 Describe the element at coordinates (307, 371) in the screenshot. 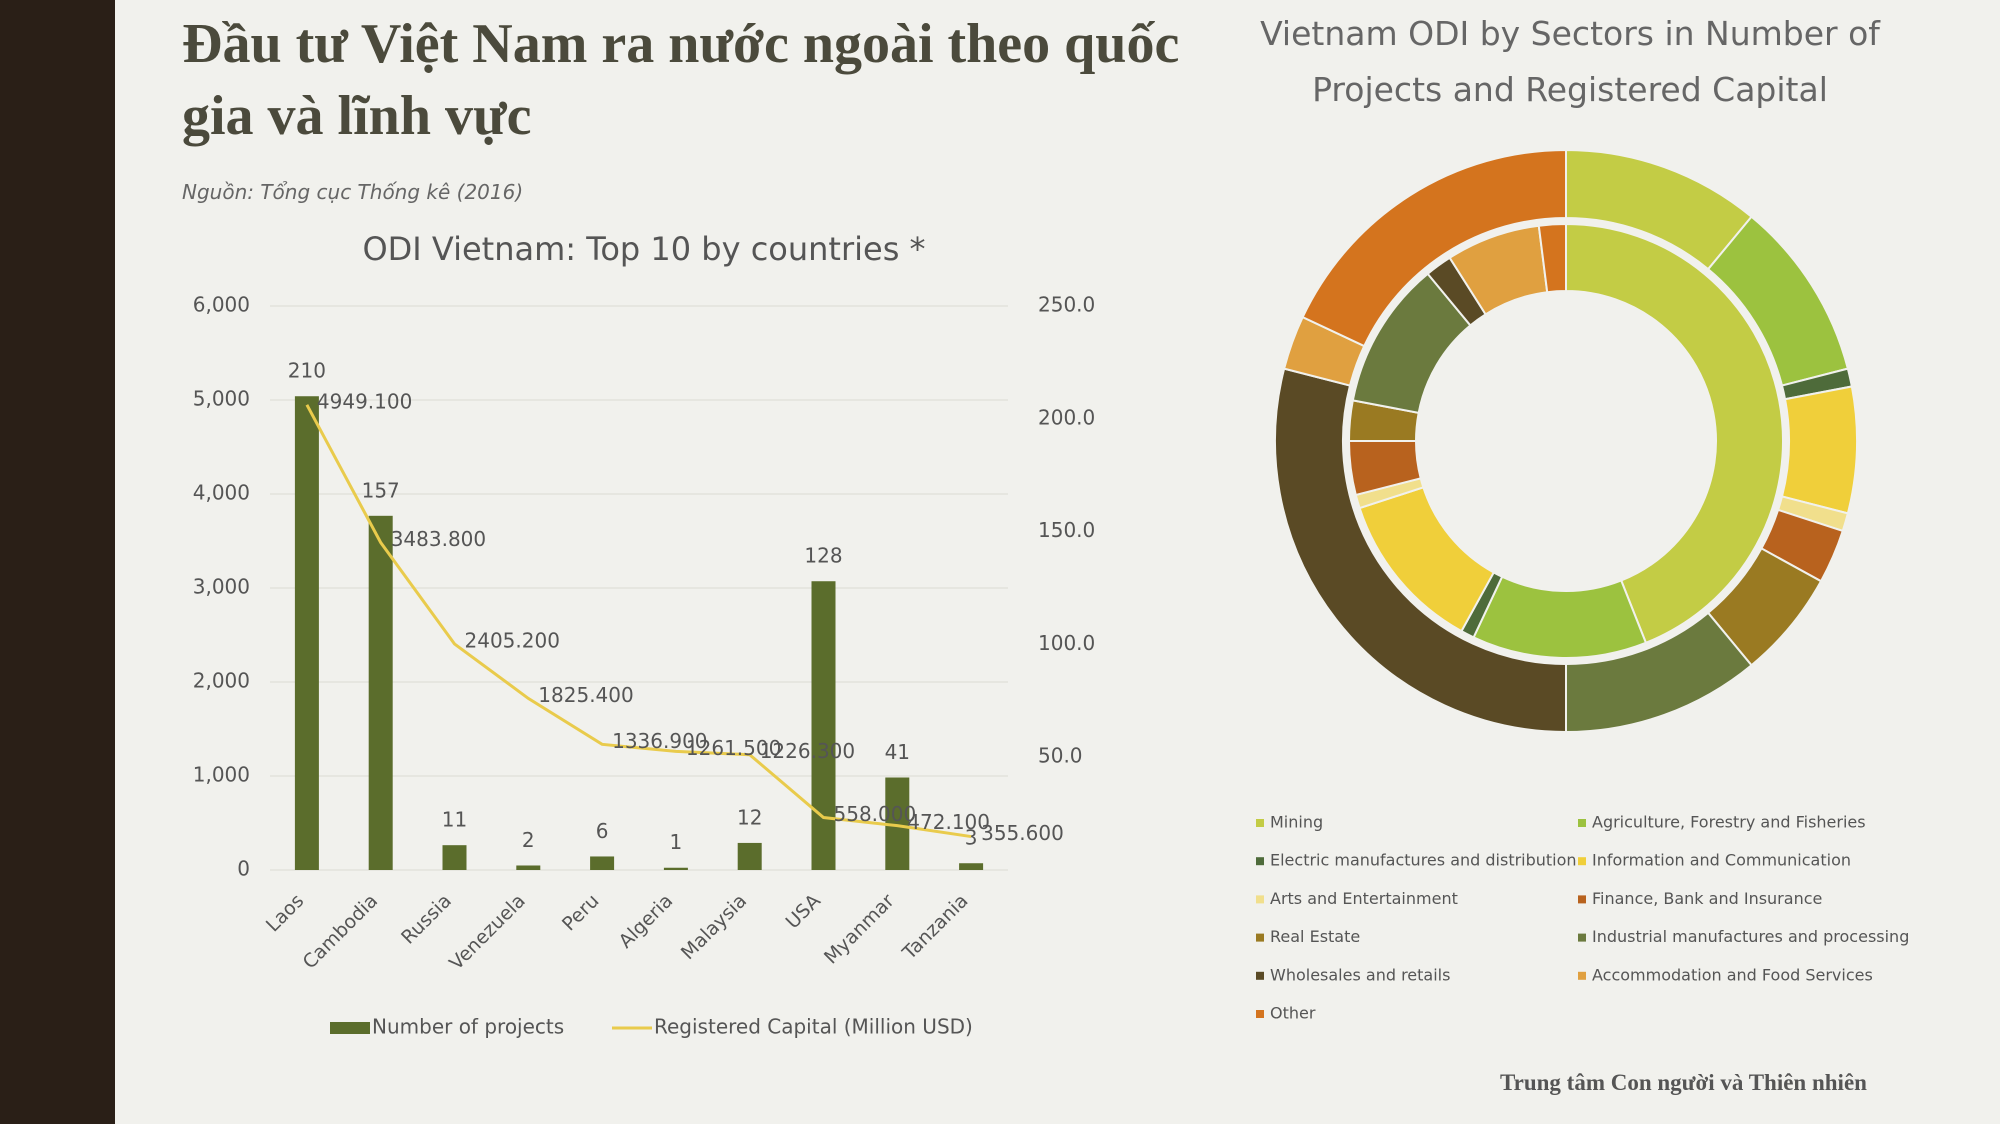

I see `bar-label: 210` at that location.